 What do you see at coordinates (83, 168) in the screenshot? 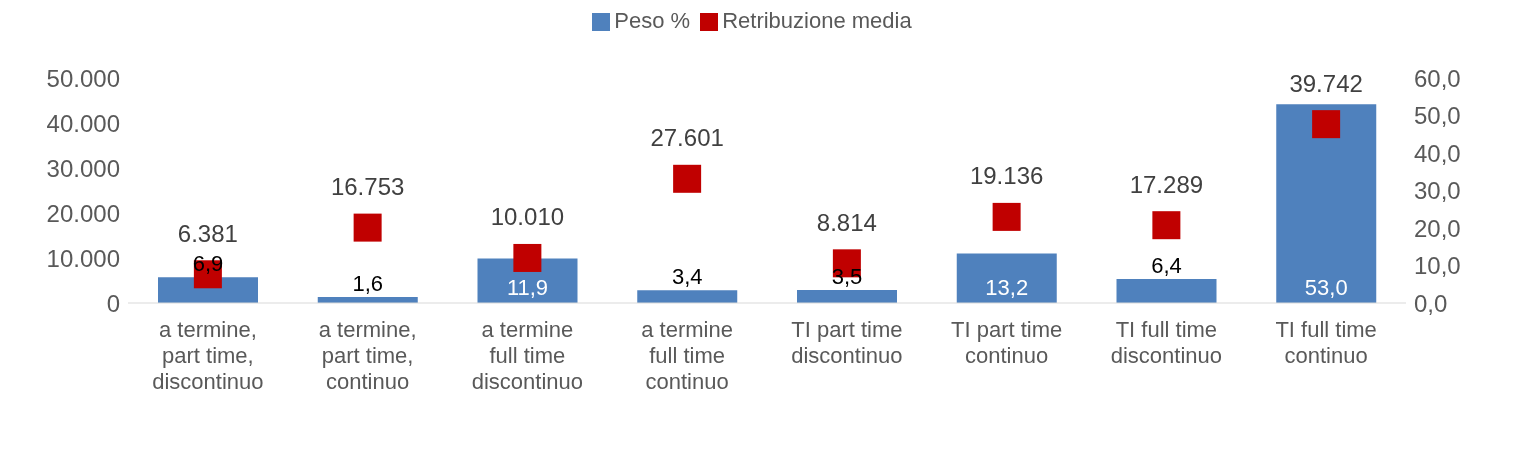
I see `y-tick-label: 30.000` at bounding box center [83, 168].